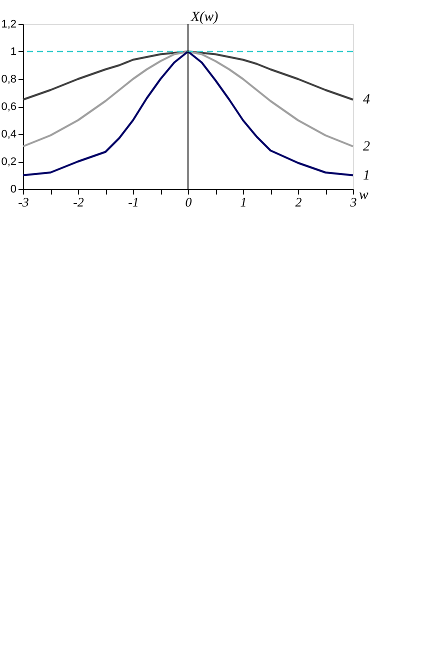  I want to click on x-tick-label: -3, so click(24, 202).